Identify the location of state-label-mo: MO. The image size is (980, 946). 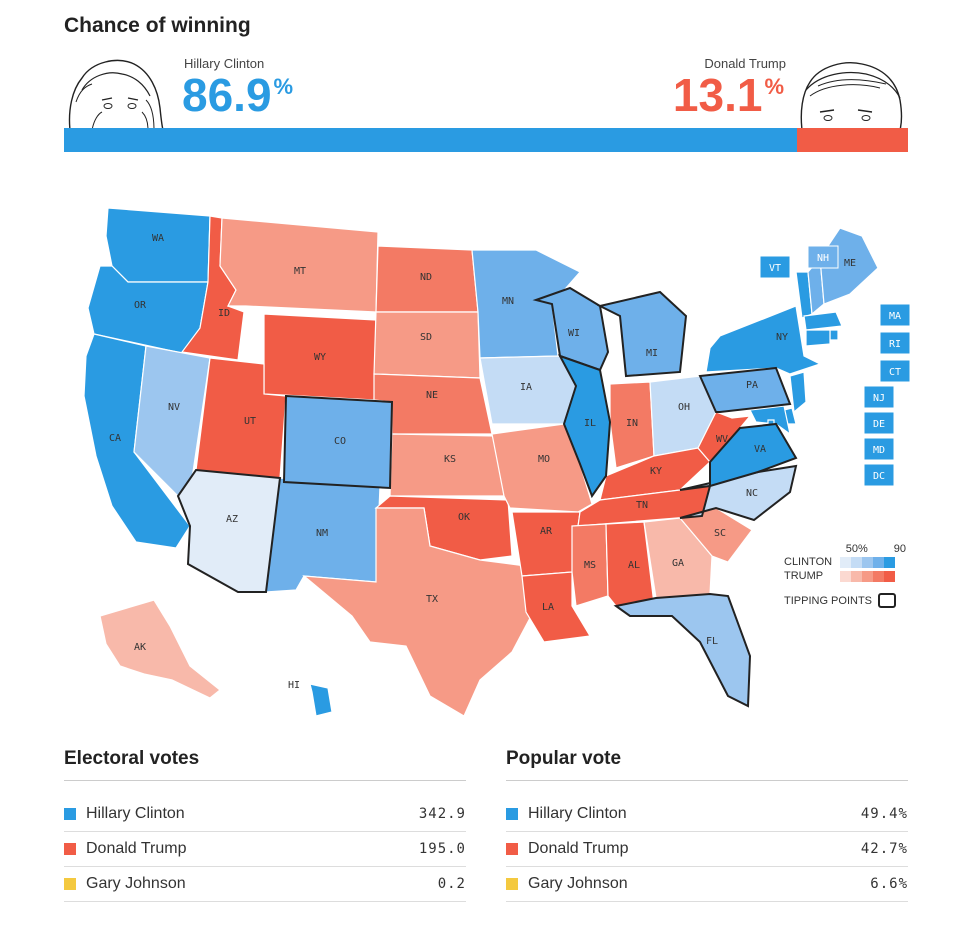
(544, 459).